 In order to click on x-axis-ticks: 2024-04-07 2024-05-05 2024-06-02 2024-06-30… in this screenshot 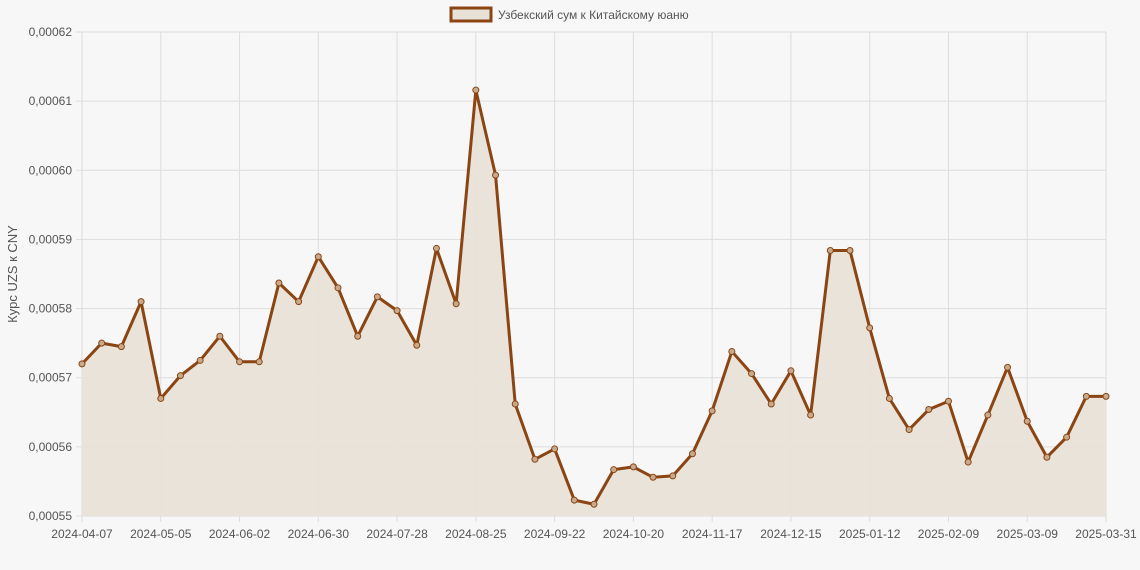, I will do `click(594, 534)`.